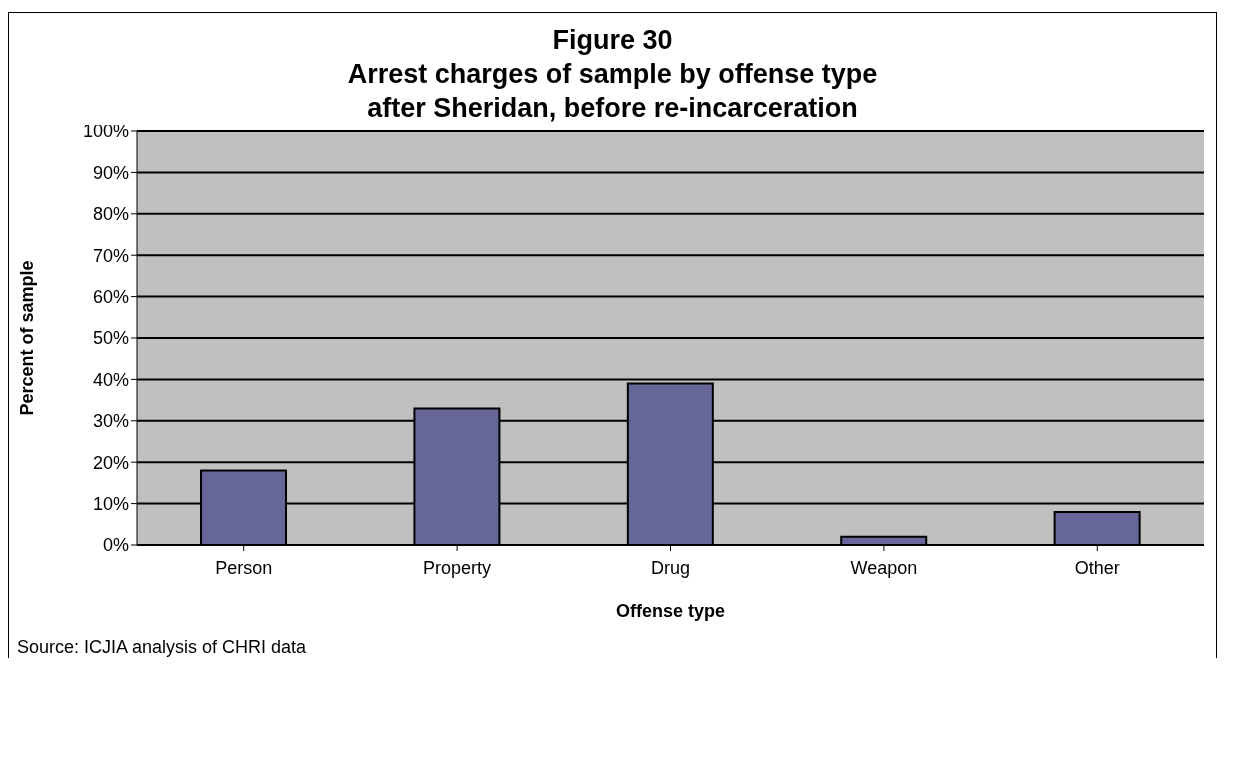 This screenshot has width=1233, height=757. I want to click on y-tick-label: 90%, so click(110, 172).